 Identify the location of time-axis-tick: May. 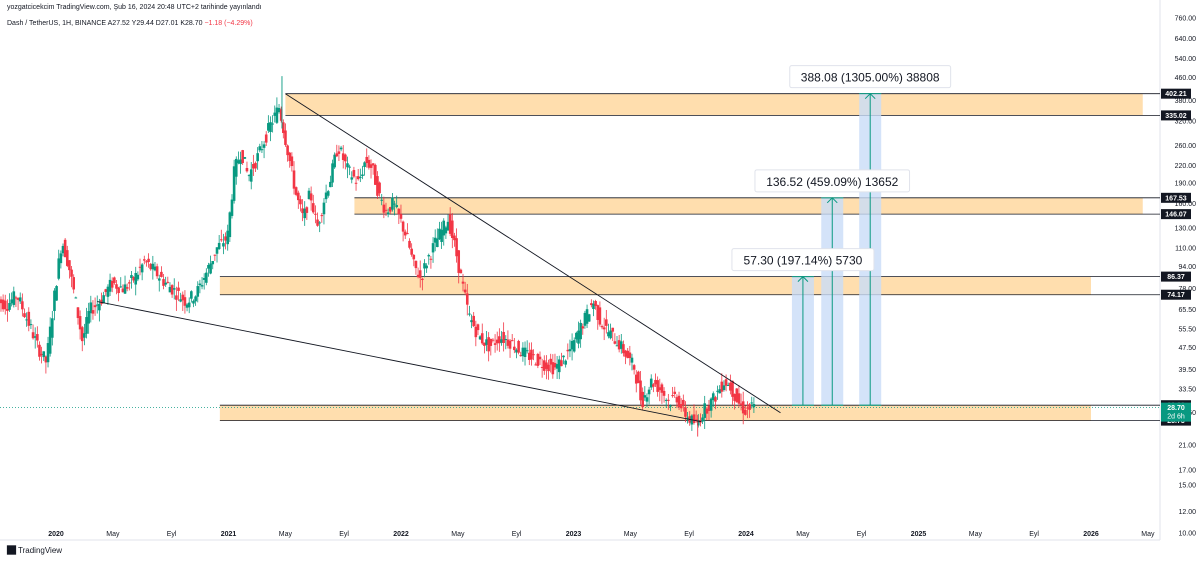
(286, 534).